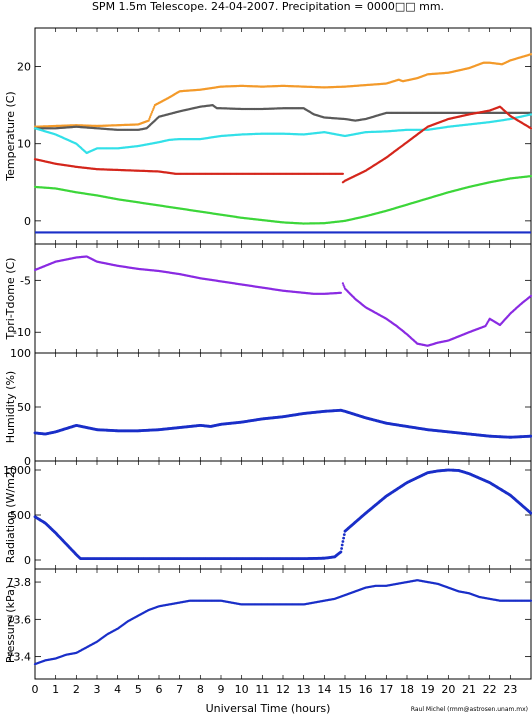 This screenshot has width=532, height=719. What do you see at coordinates (24, 144) in the screenshot?
I see `y-tick-label: 10` at bounding box center [24, 144].